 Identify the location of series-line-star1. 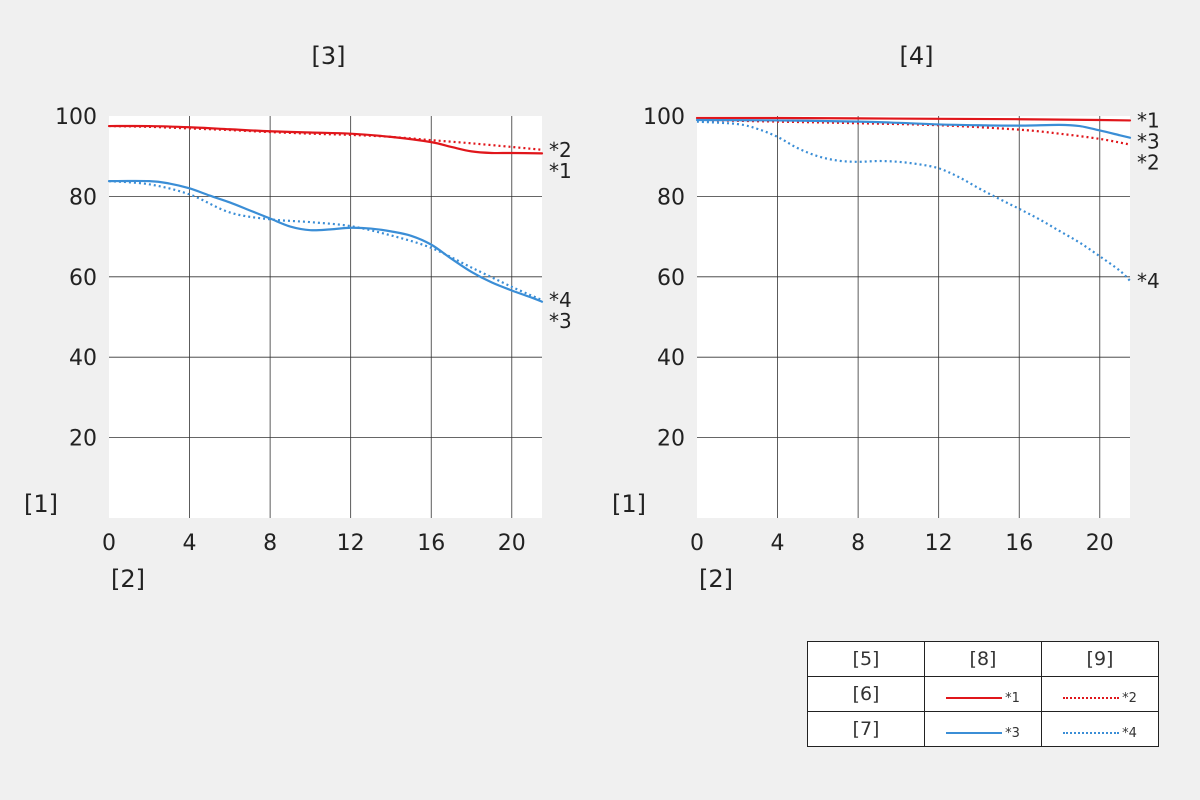
(913, 119).